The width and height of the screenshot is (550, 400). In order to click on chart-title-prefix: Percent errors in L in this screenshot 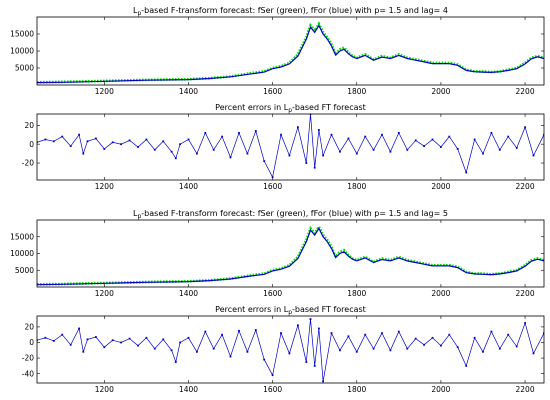, I will do `click(252, 309)`.